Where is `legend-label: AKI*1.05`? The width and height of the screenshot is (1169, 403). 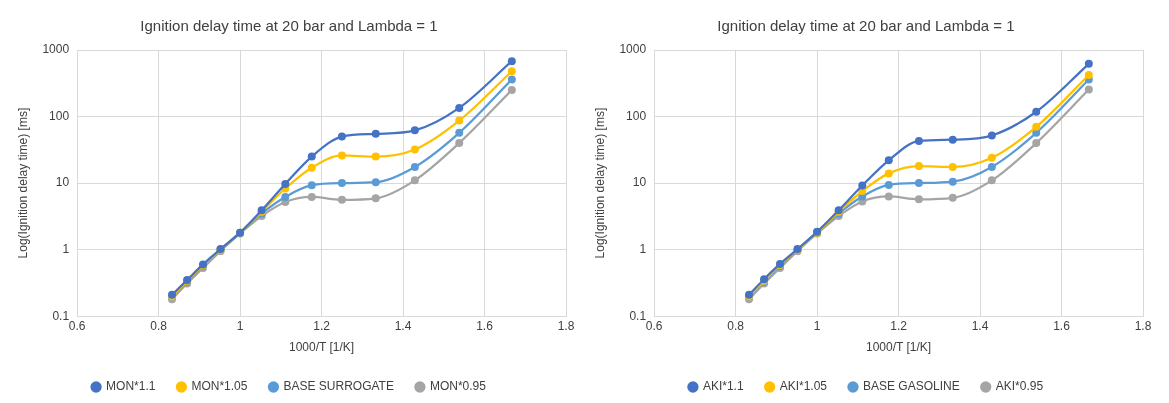 legend-label: AKI*1.05 is located at coordinates (803, 386).